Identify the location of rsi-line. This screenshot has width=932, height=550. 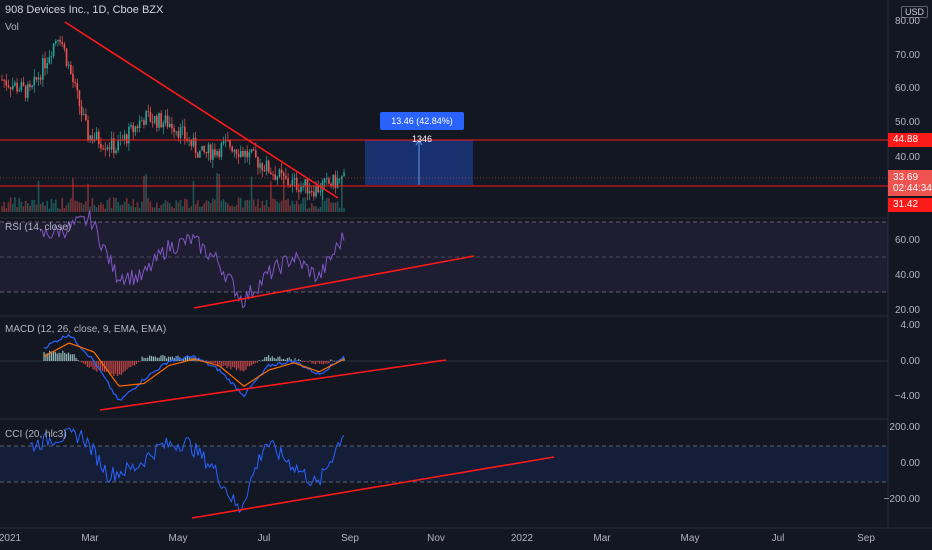
(192, 259).